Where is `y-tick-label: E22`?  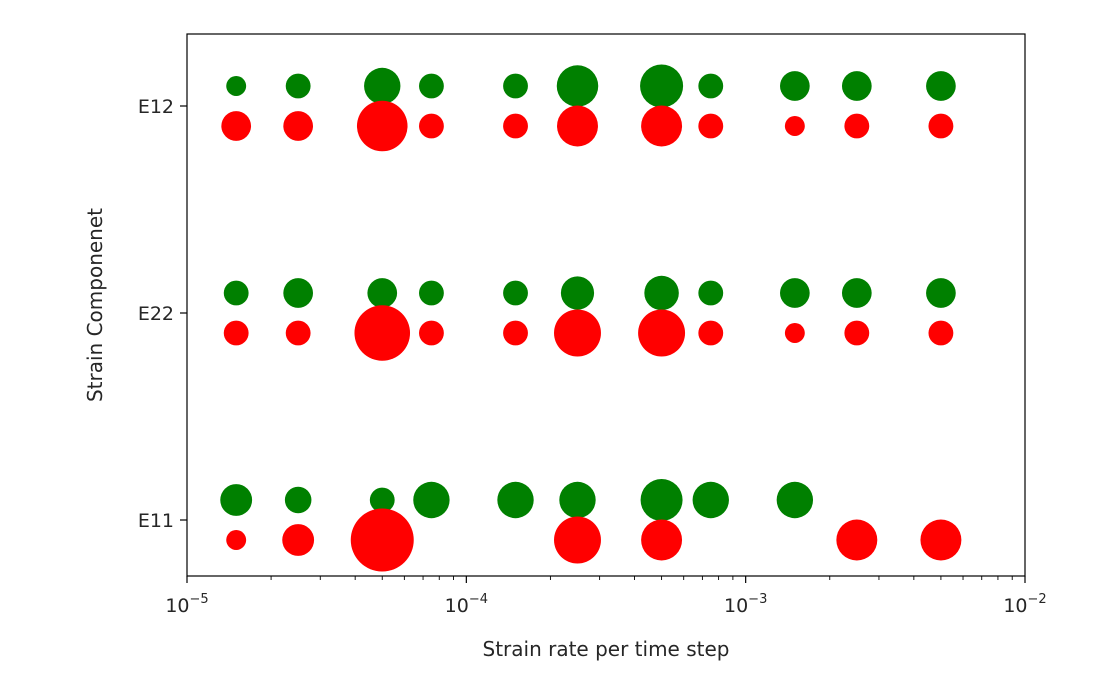
y-tick-label: E22 is located at coordinates (156, 314).